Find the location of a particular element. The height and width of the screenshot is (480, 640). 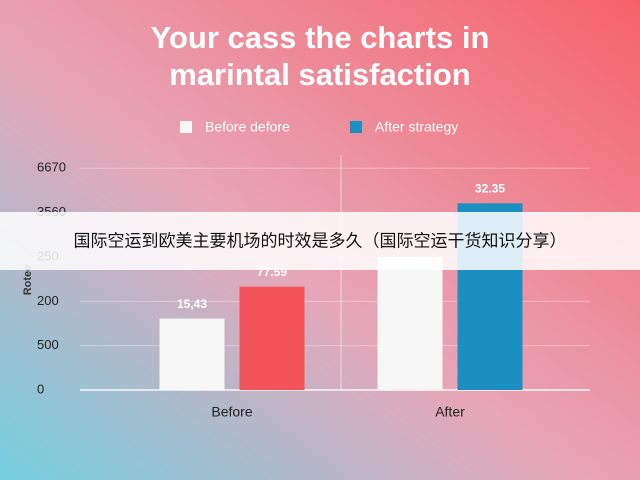

chart-title: marintal satisfaction is located at coordinates (319, 74).